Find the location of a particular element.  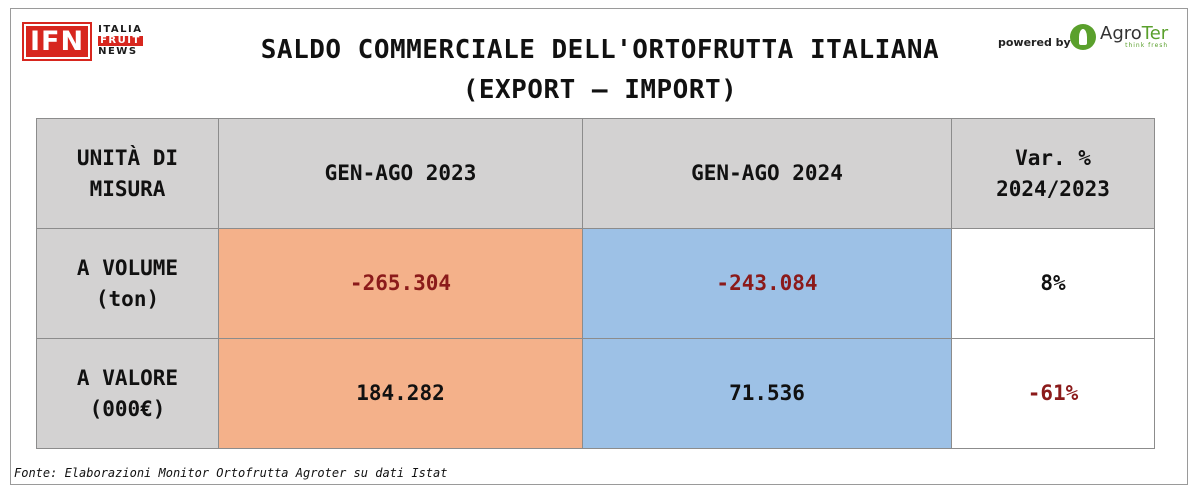

row-label-value: A VALORE (000€) is located at coordinates (127, 393).